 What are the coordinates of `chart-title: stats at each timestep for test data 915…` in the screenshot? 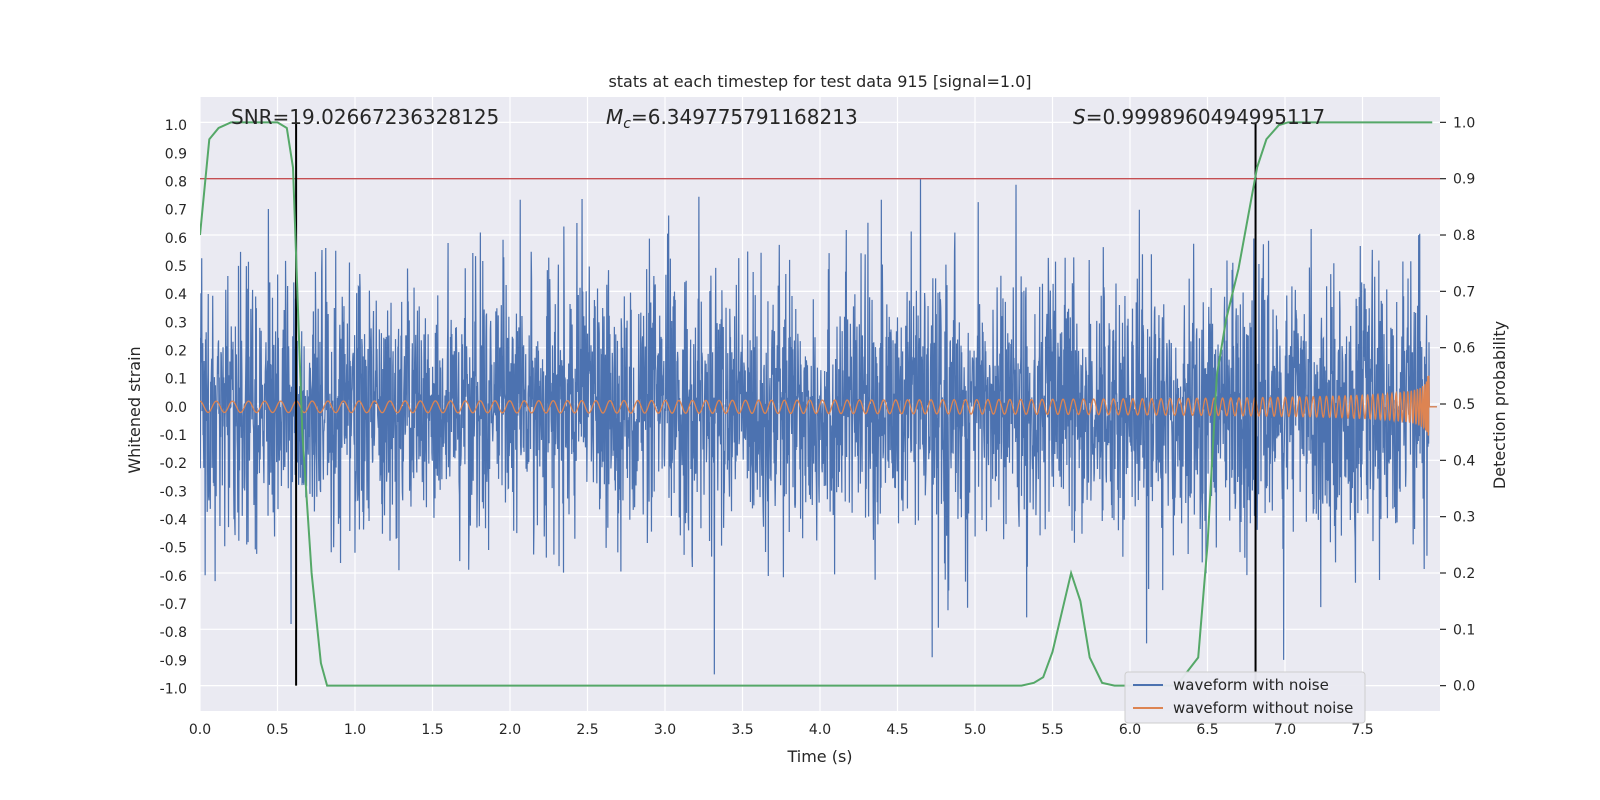 It's located at (819, 81).